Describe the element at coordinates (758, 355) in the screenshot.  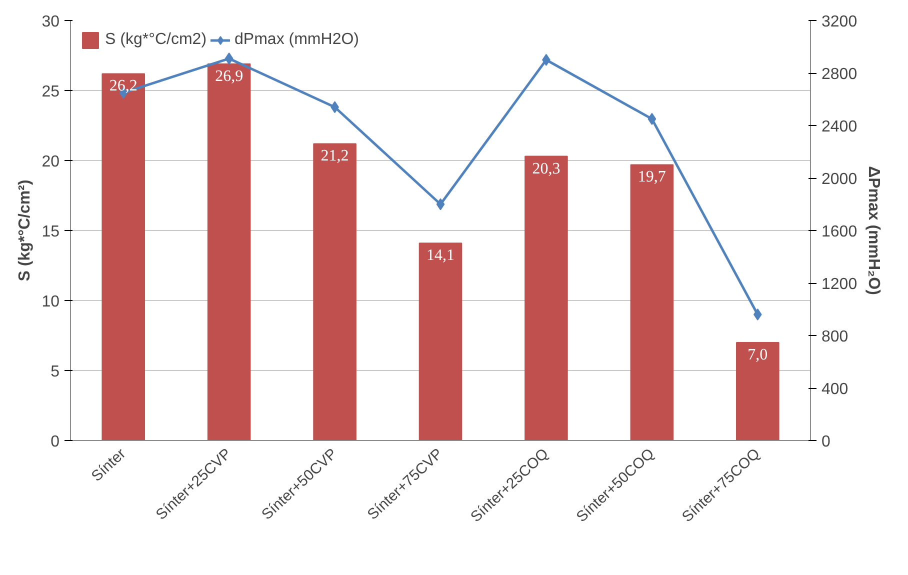
I see `data-label: 7,0` at that location.